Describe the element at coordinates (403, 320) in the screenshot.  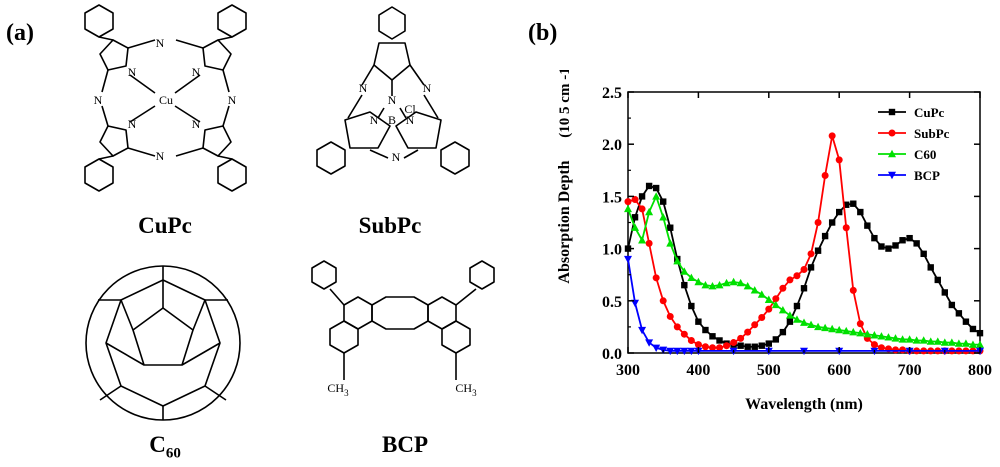
I see `bcp-structure` at that location.